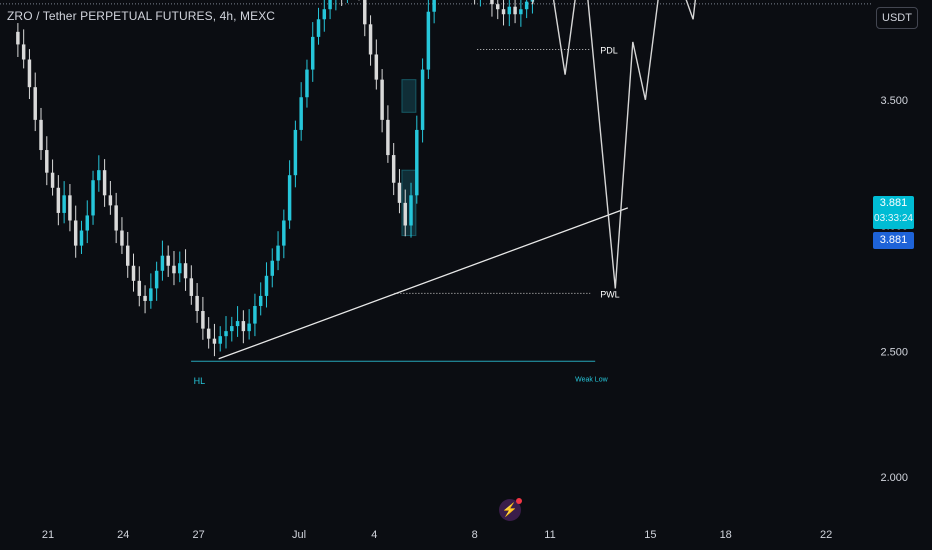 This screenshot has height=550, width=932. What do you see at coordinates (549, 535) in the screenshot?
I see `x-tick-label: 11` at bounding box center [549, 535].